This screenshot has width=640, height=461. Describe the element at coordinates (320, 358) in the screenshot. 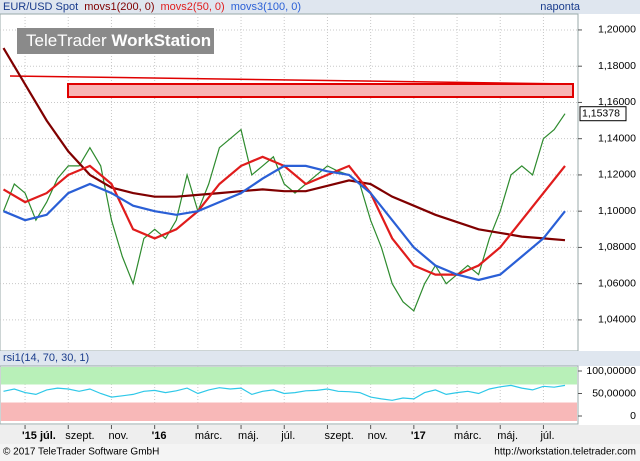

I see `rsi-header-bar` at that location.